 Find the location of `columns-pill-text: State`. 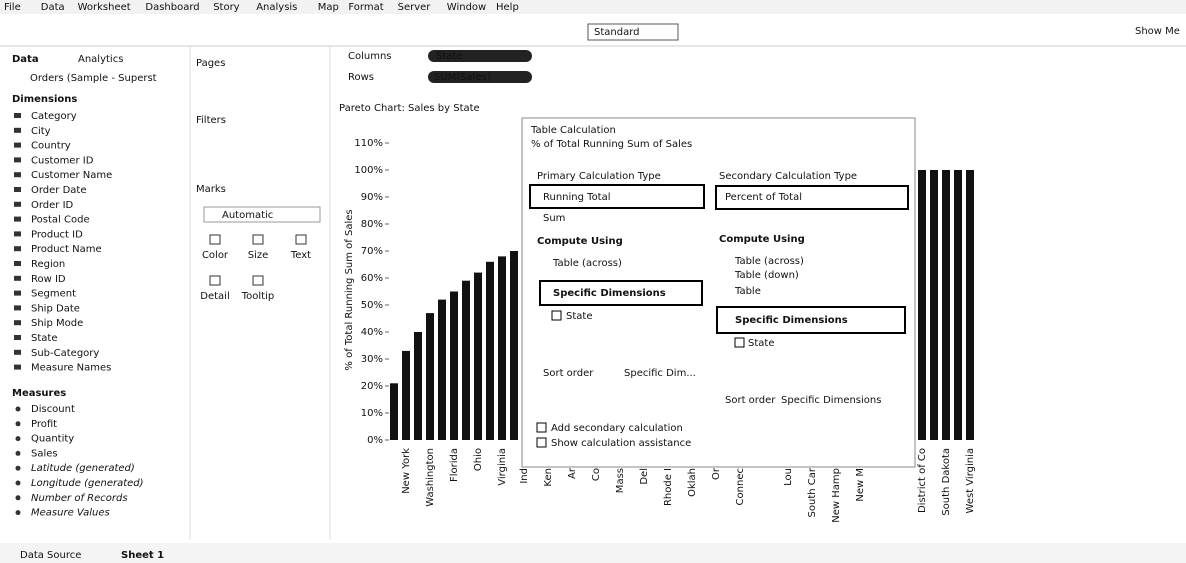

columns-pill-text: State is located at coordinates (449, 56).